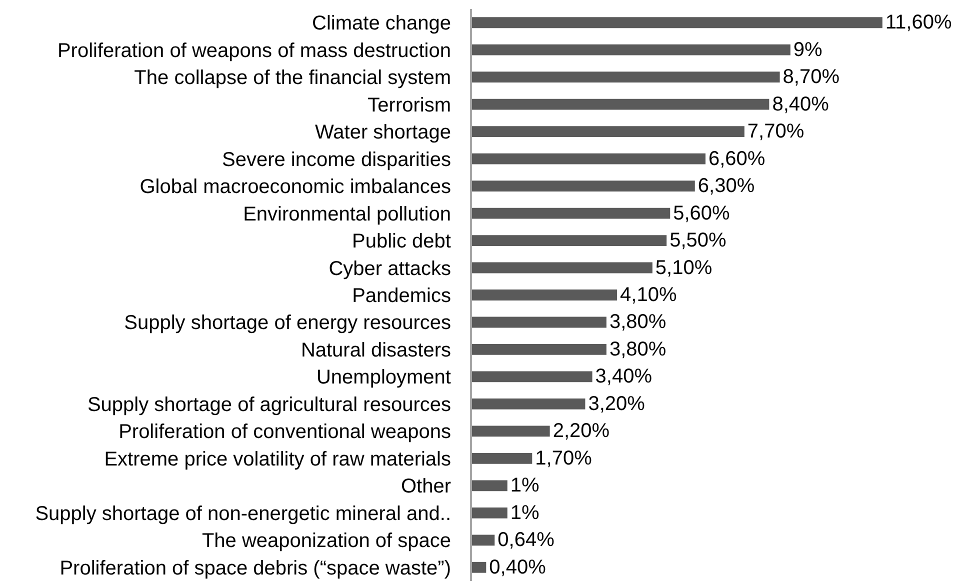 The height and width of the screenshot is (585, 972). What do you see at coordinates (701, 213) in the screenshot?
I see `data-label: 5,60%` at bounding box center [701, 213].